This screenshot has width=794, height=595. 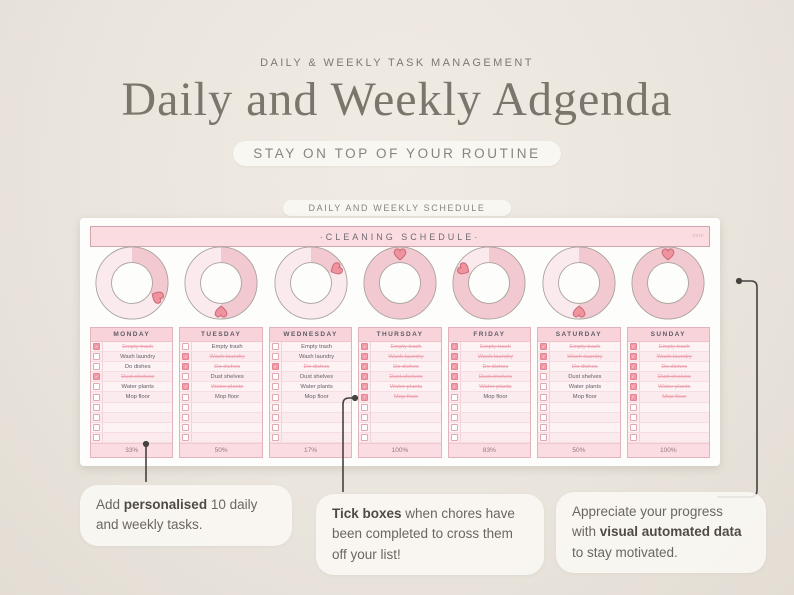 I want to click on empty-task-row, so click(x=400, y=417).